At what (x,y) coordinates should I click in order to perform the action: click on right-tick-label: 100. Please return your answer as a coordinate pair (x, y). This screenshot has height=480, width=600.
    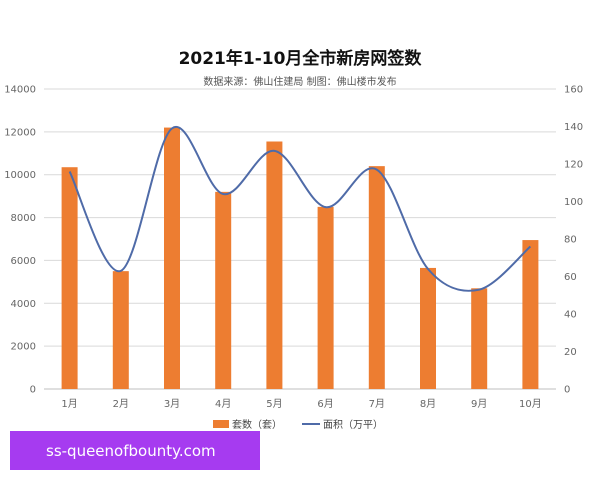
    Looking at the image, I should click on (573, 202).